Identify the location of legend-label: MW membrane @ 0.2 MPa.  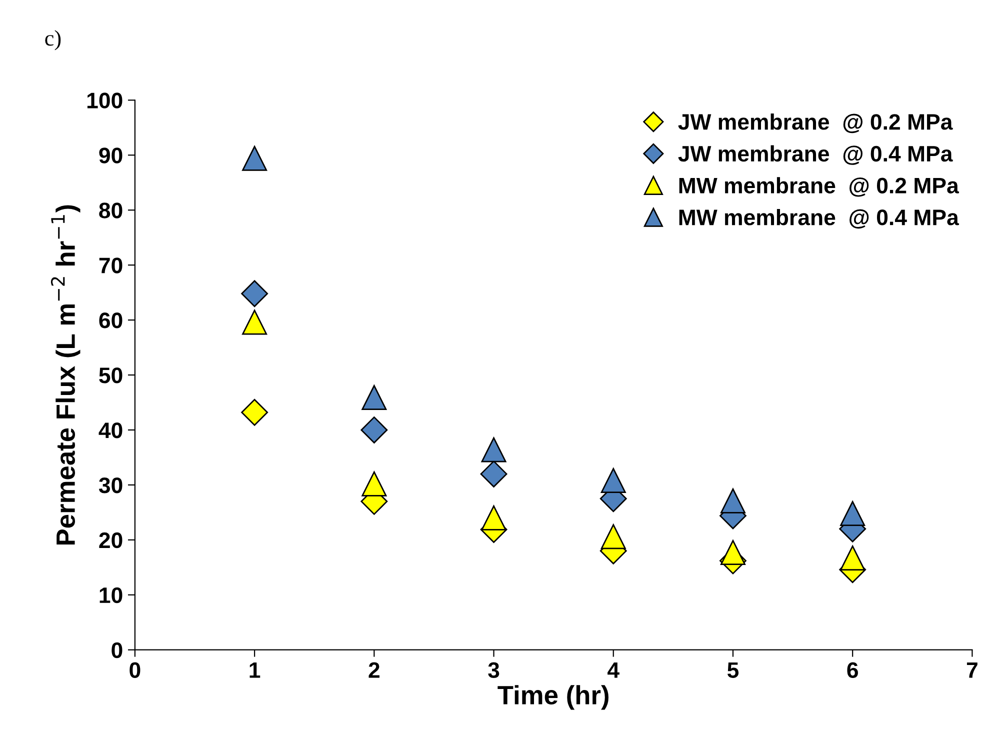
(819, 187).